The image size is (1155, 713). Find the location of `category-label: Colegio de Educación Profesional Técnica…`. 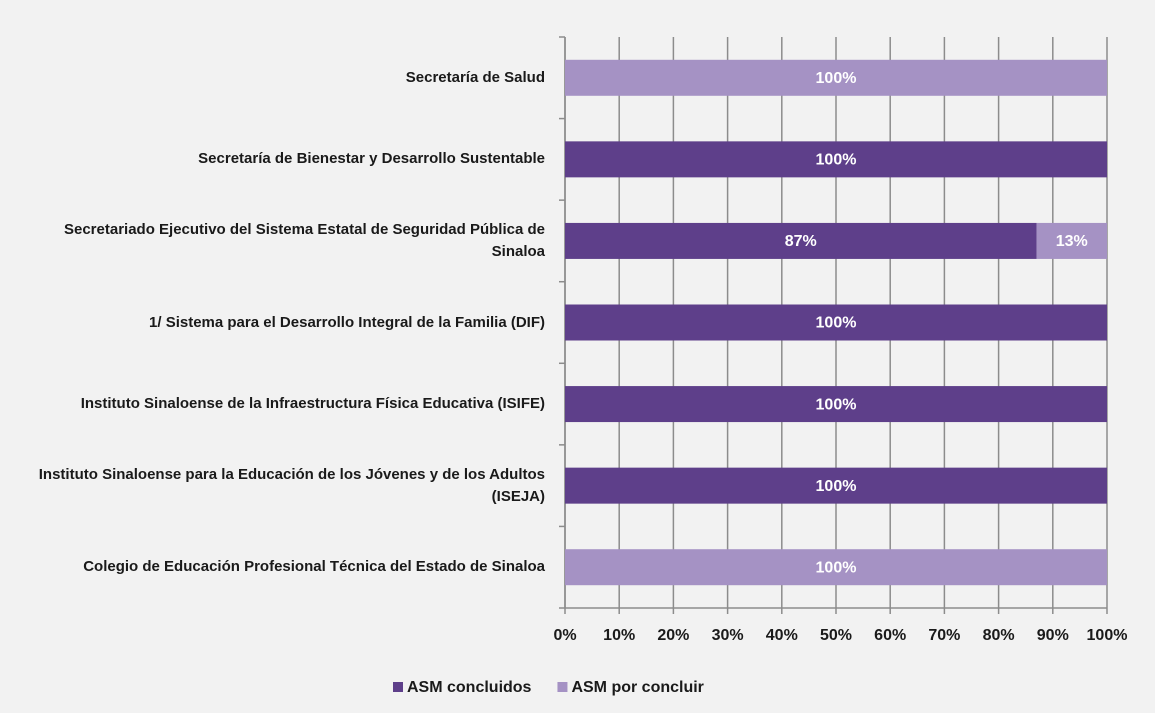

category-label: Colegio de Educación Profesional Técnica… is located at coordinates (314, 567).